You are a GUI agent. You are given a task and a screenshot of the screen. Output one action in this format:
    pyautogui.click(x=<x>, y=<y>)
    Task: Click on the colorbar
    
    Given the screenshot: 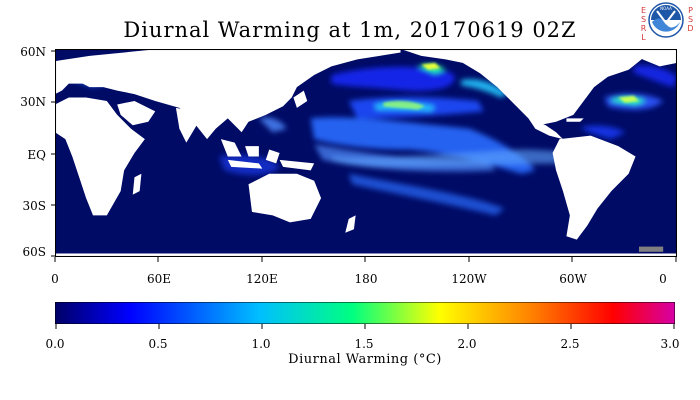 What is the action you would take?
    pyautogui.click(x=365, y=313)
    